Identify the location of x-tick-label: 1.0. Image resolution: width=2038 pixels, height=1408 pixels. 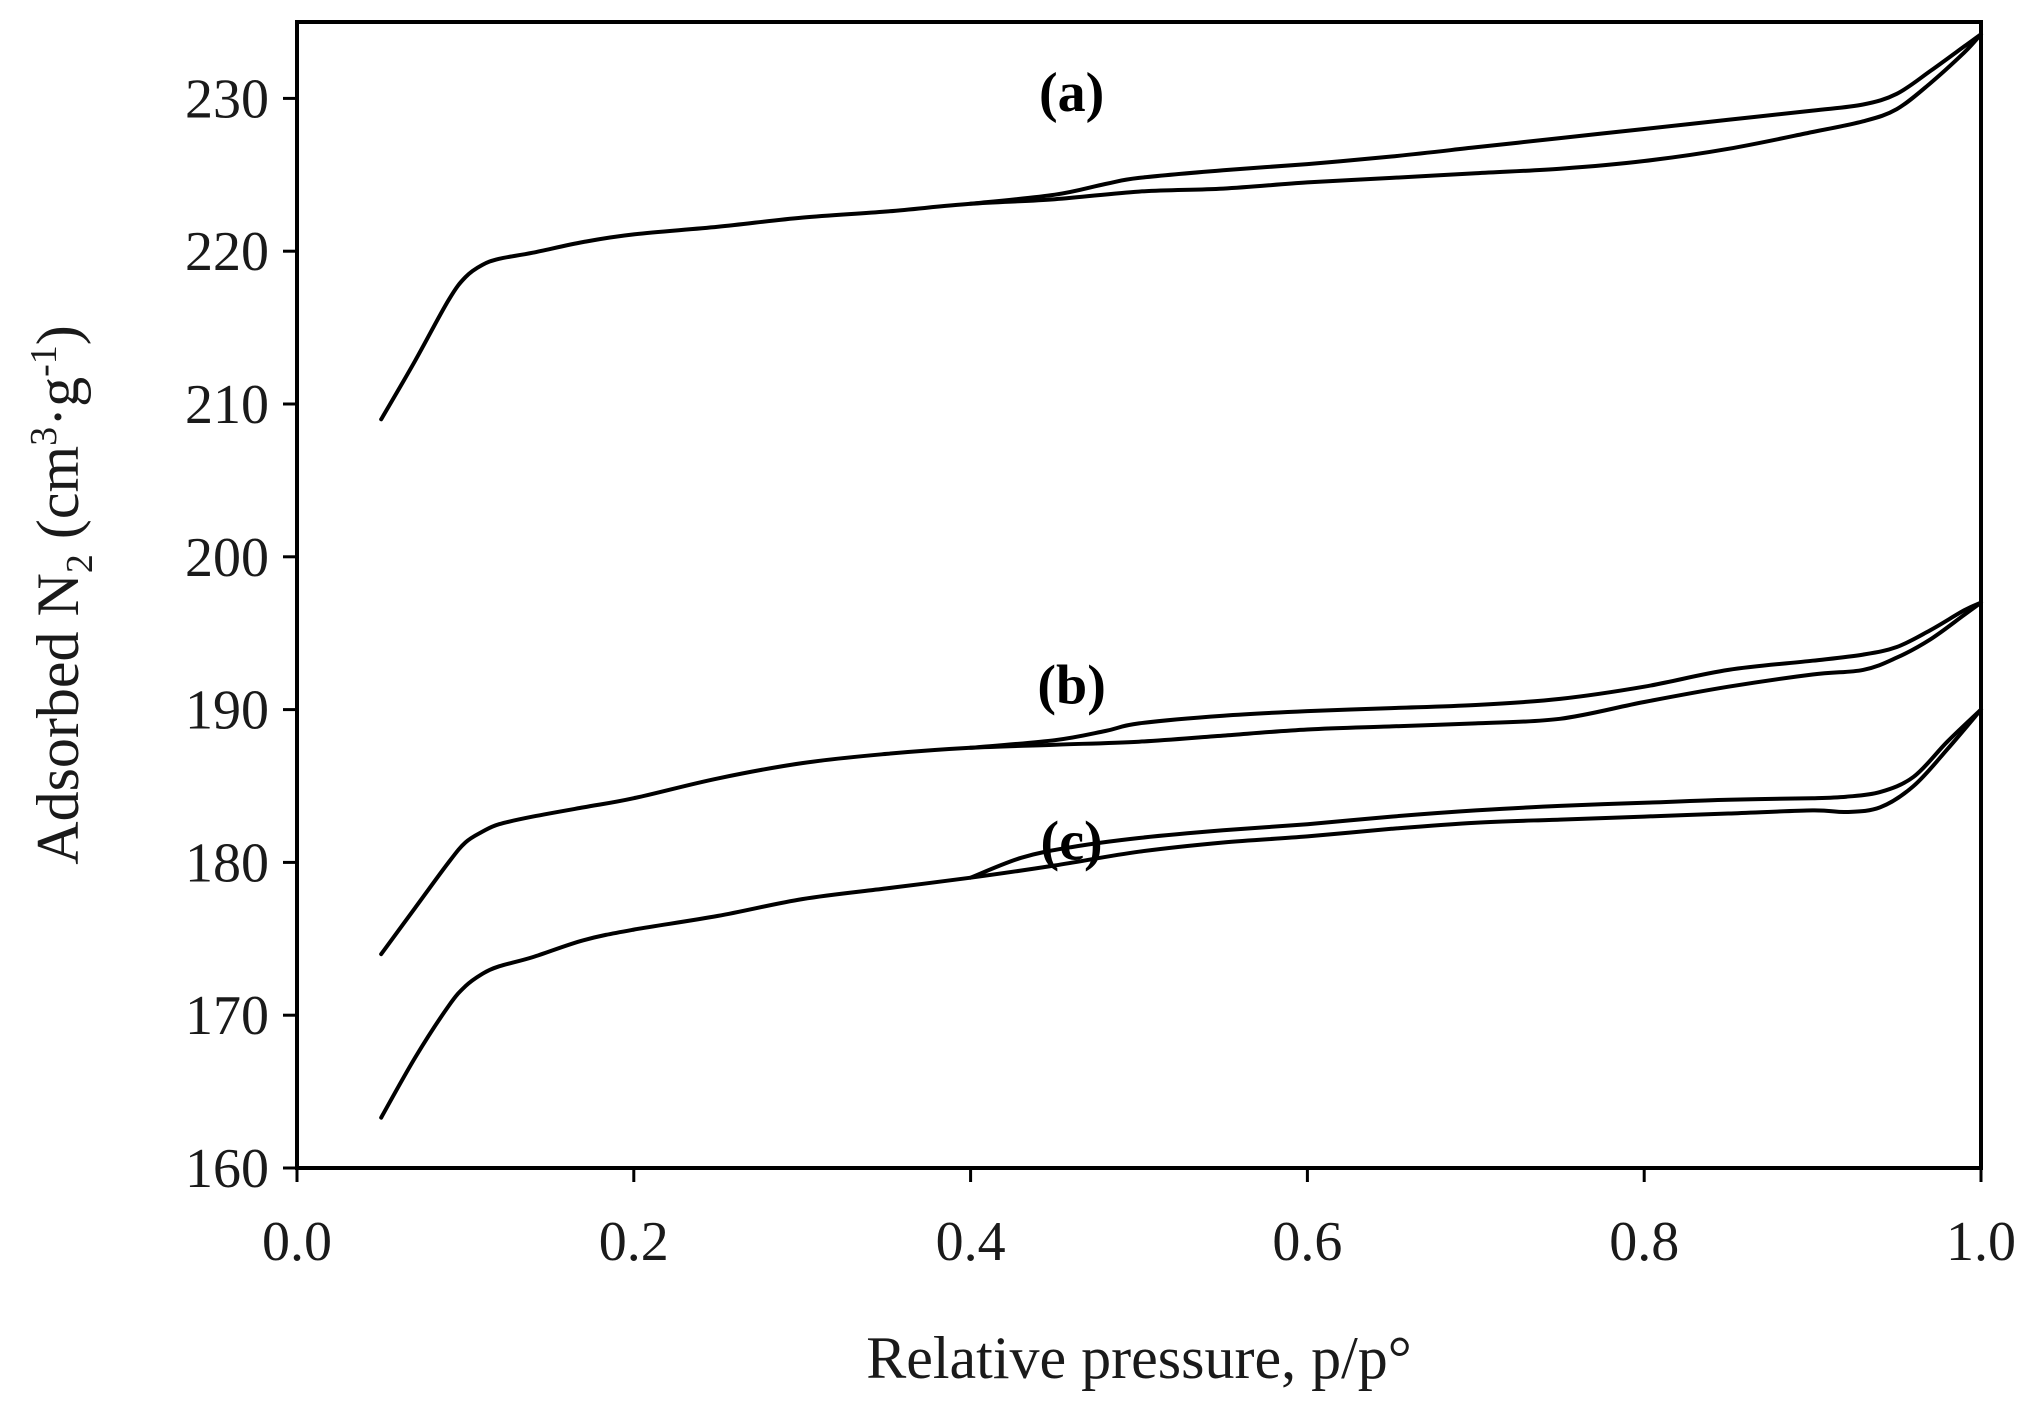
(1981, 1242).